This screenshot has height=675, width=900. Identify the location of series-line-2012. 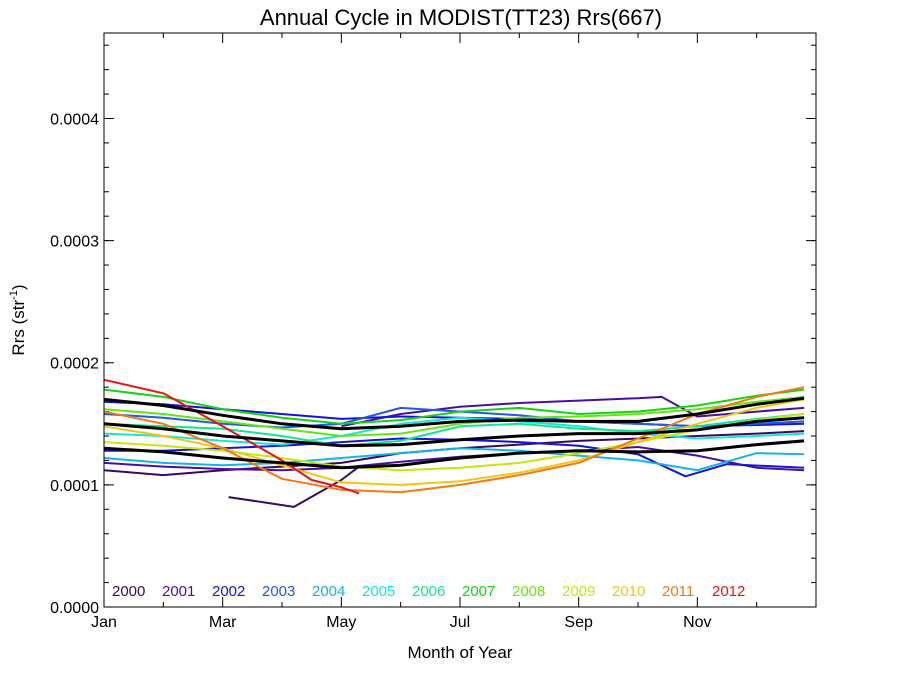
(231, 436).